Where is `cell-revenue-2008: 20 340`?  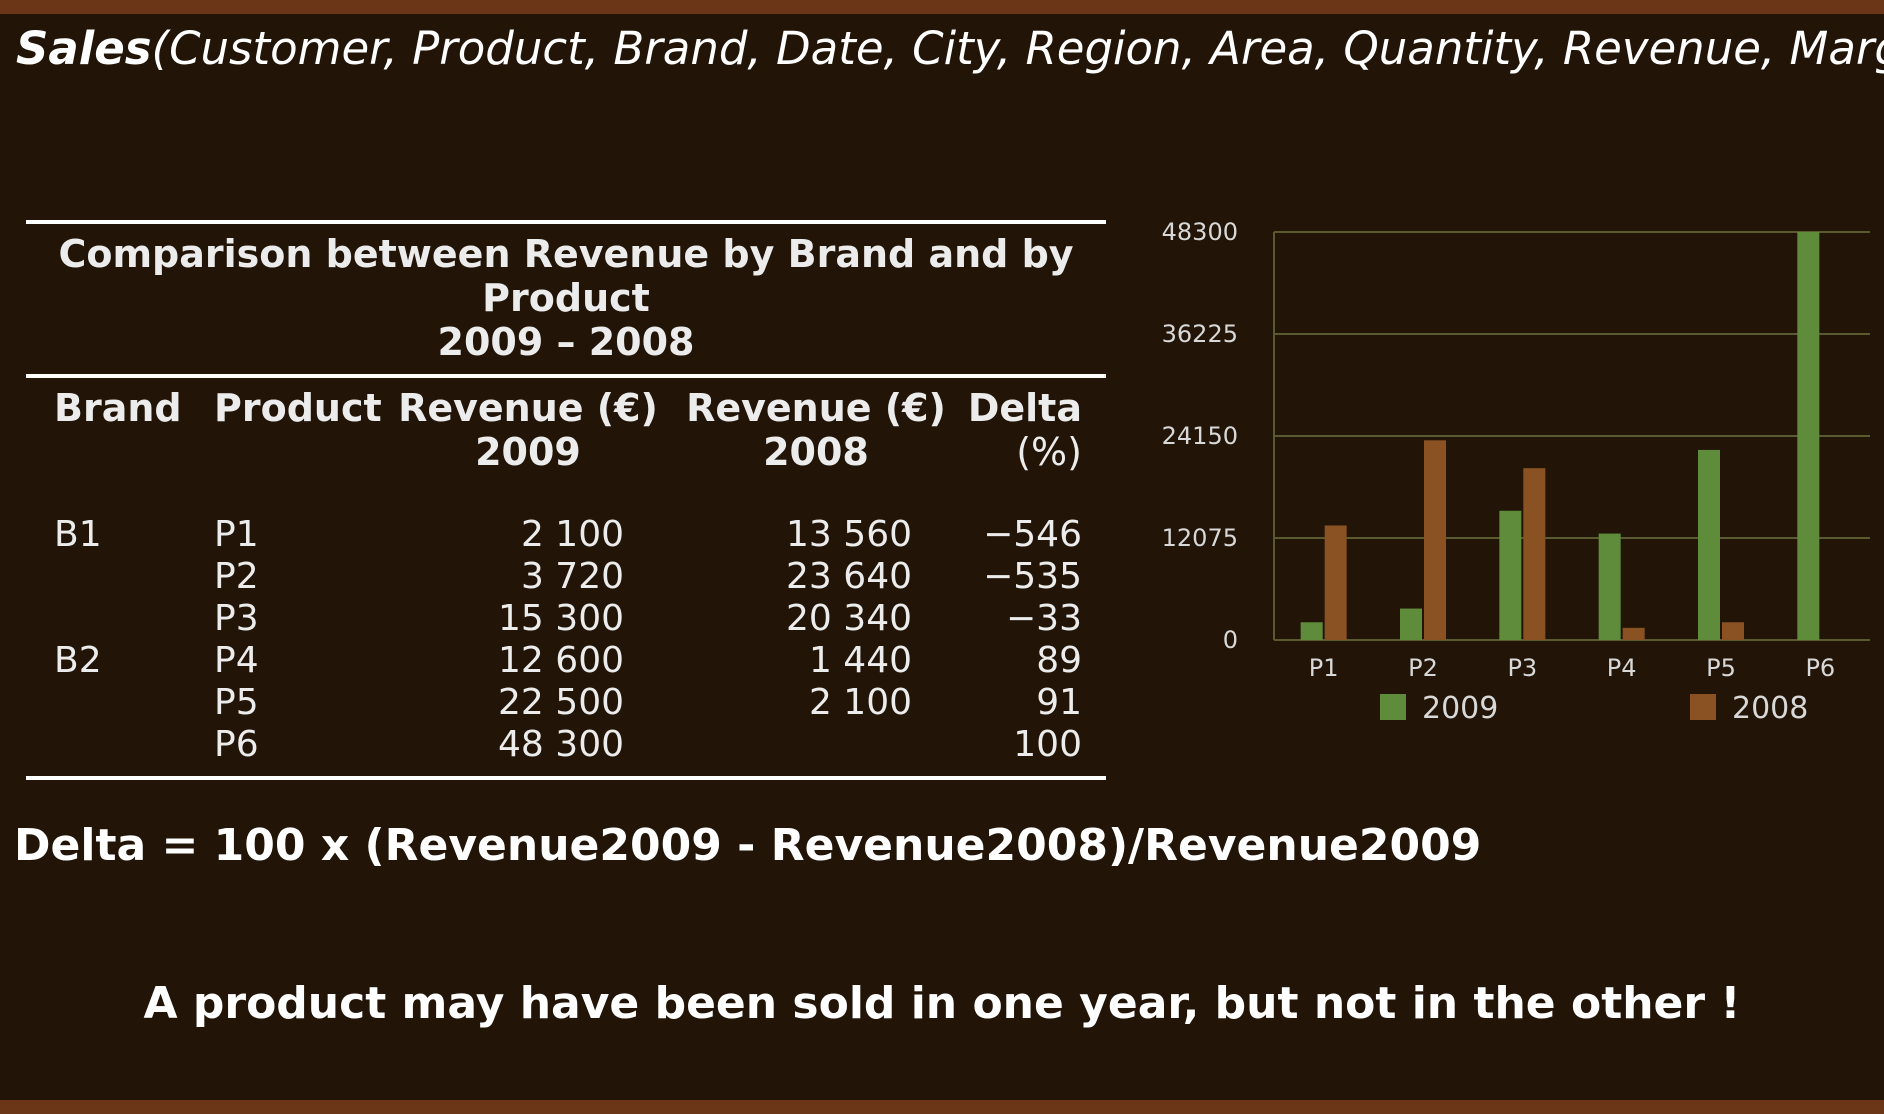 cell-revenue-2008: 20 340 is located at coordinates (849, 618).